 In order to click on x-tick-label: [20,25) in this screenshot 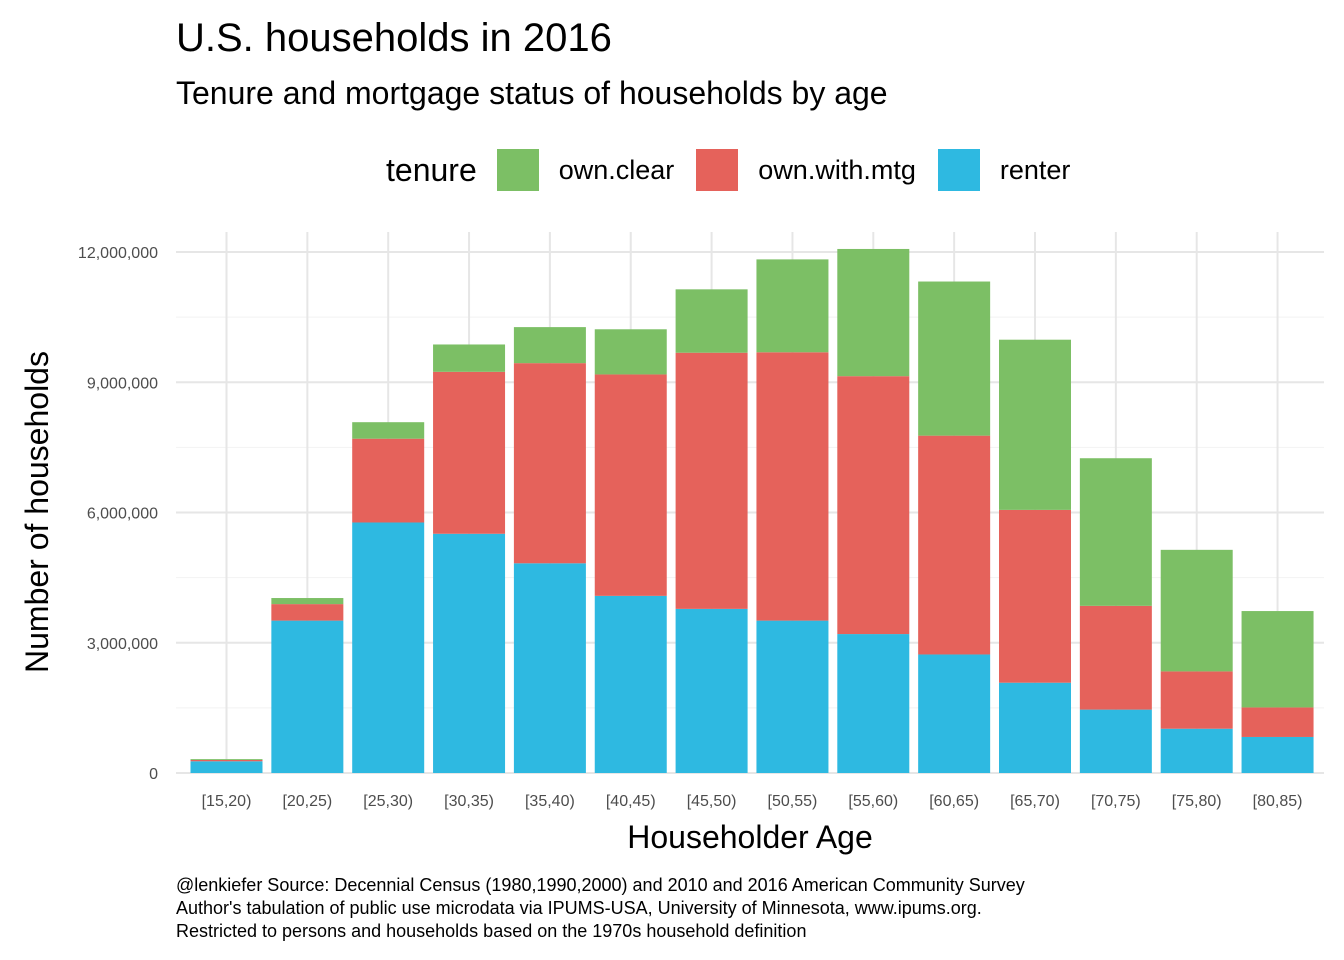, I will do `click(307, 801)`.